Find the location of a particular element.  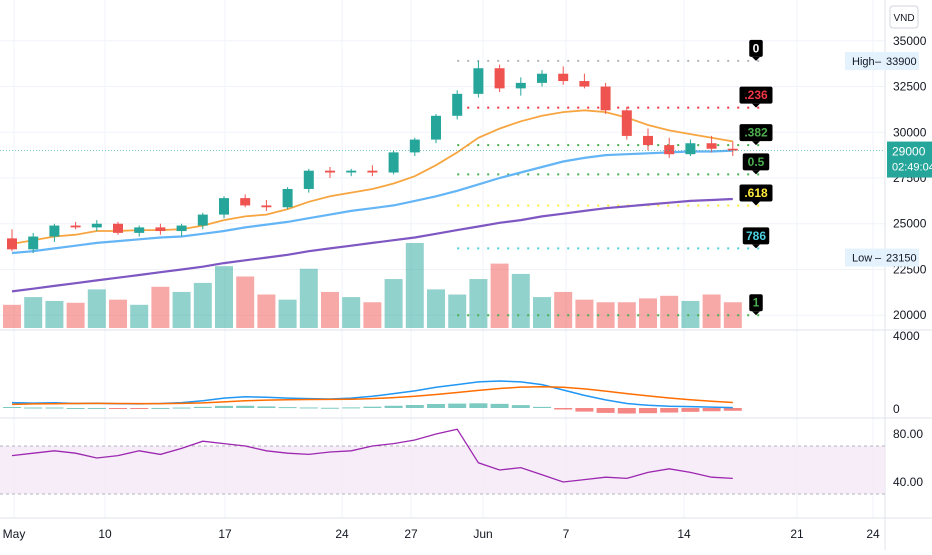

high-tag-bg is located at coordinates (866, 60).